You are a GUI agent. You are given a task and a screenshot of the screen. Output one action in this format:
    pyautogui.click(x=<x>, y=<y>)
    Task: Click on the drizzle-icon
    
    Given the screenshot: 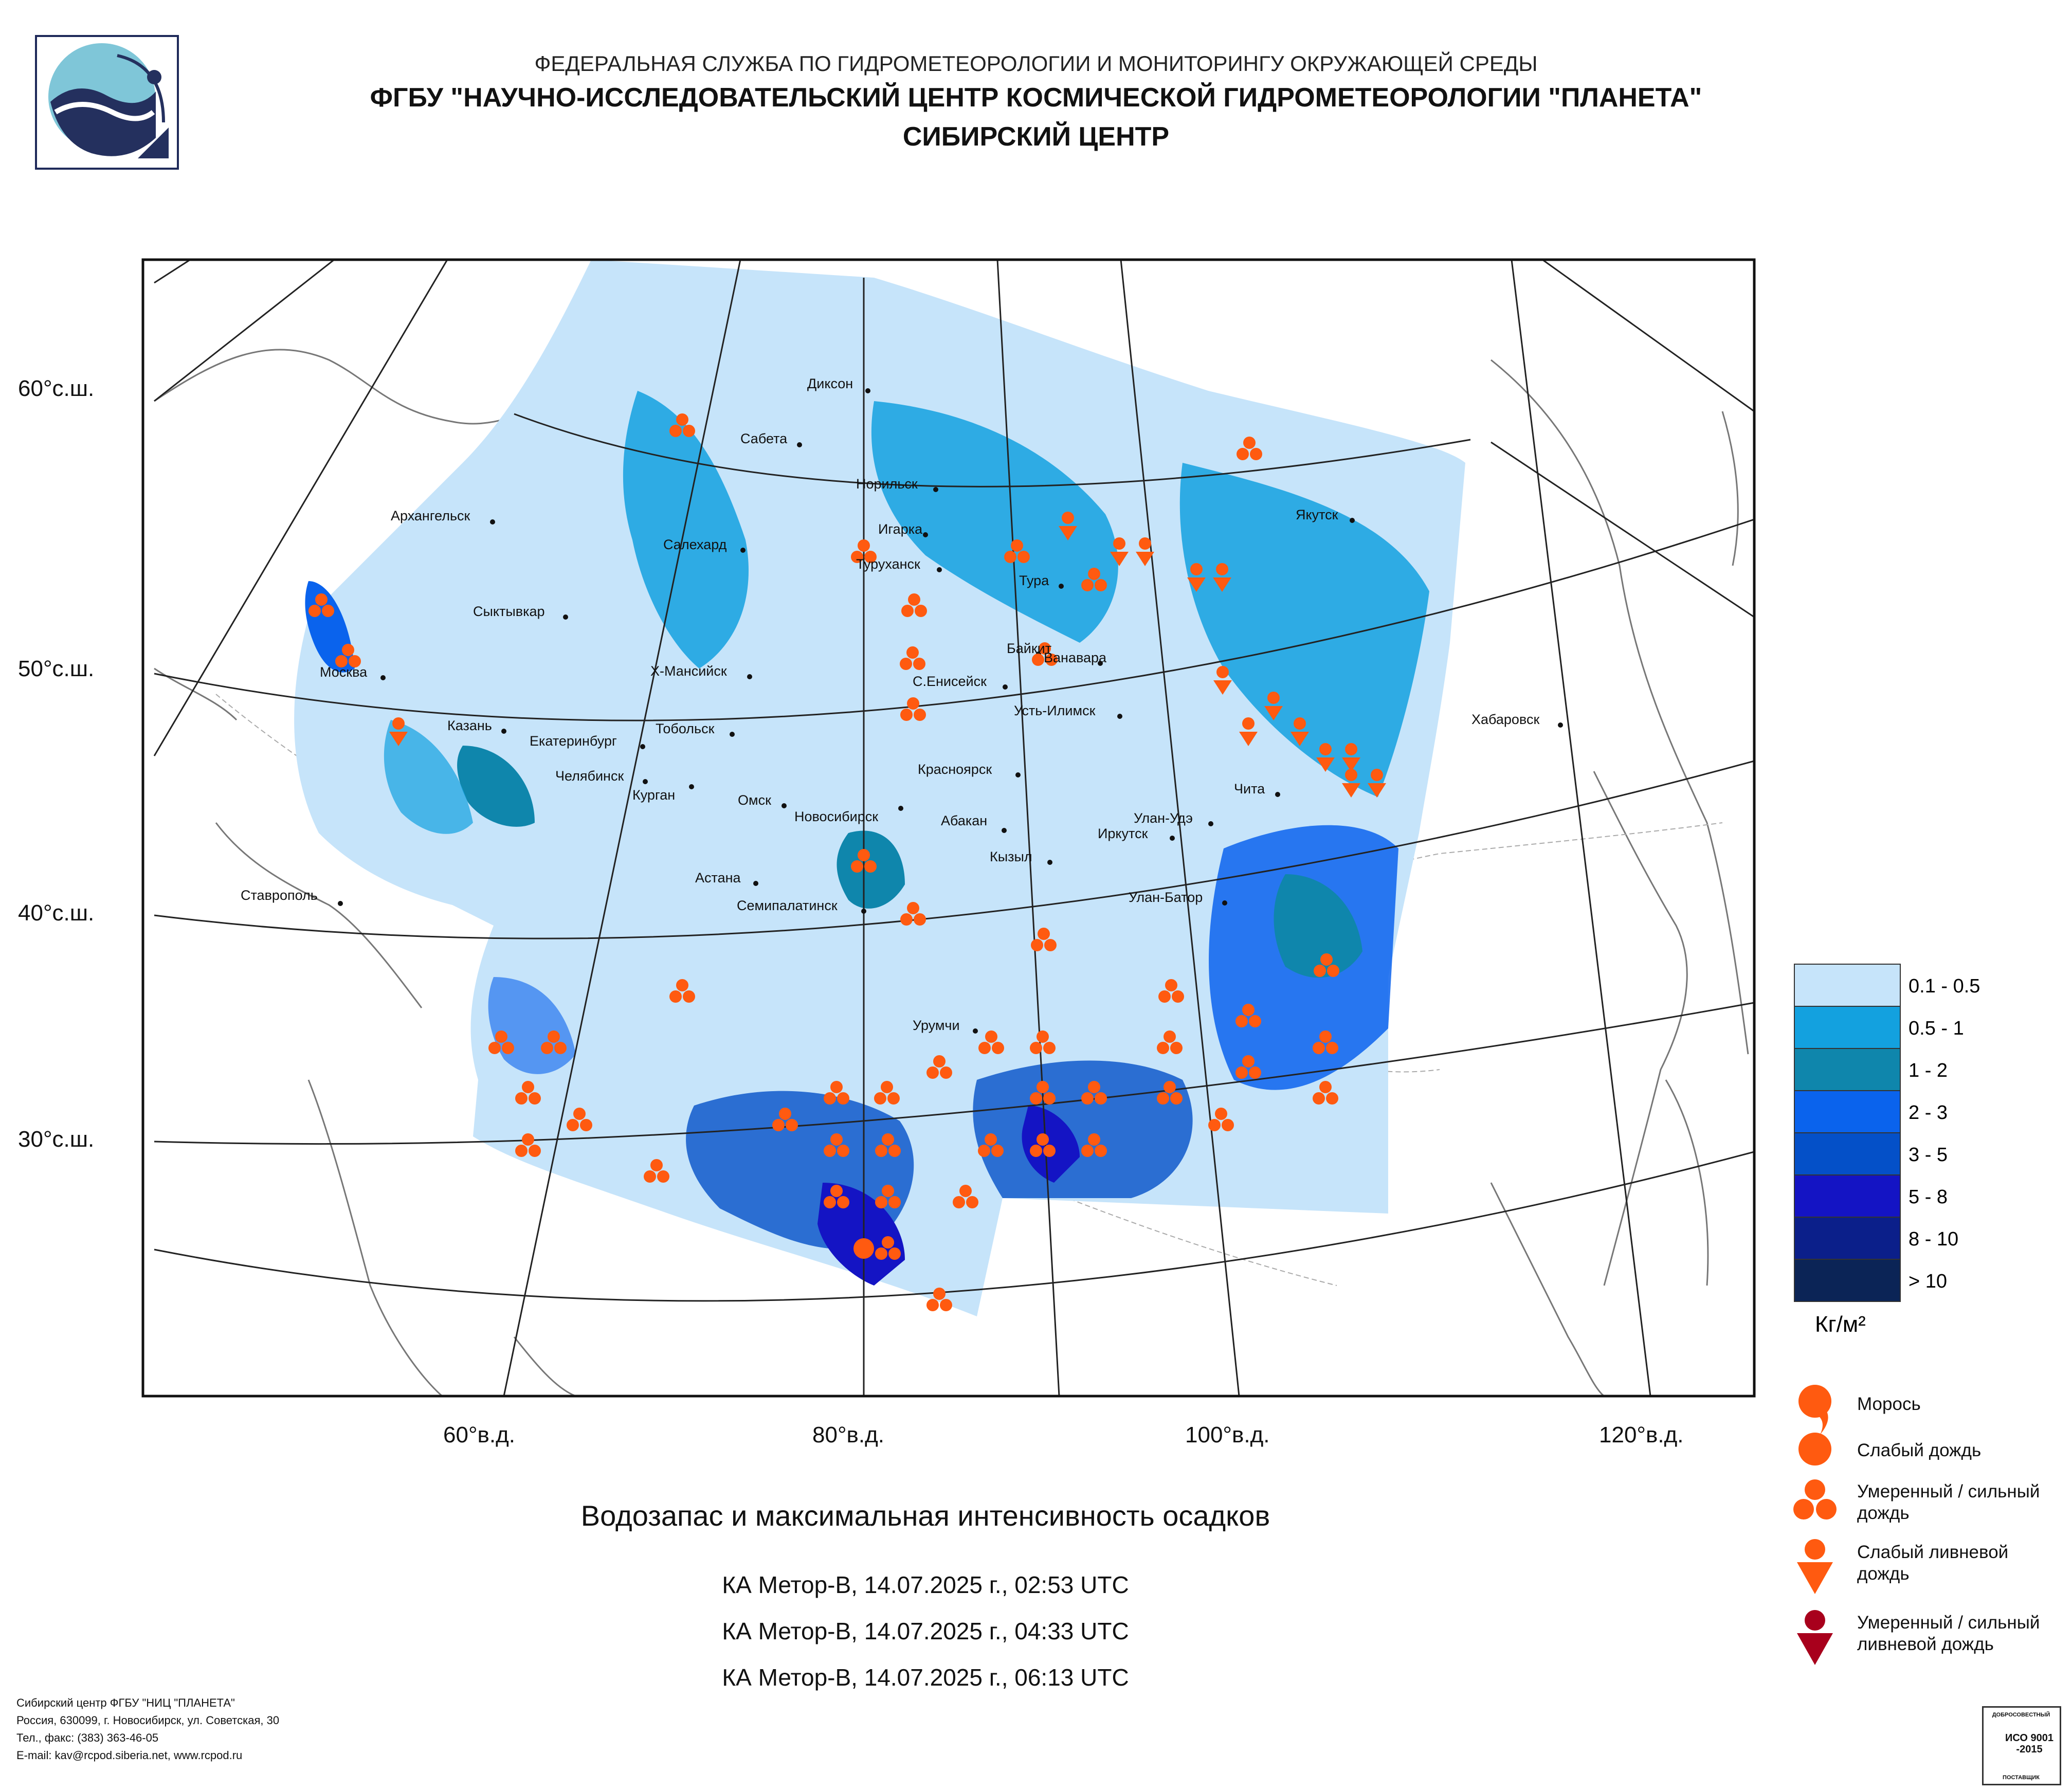 What is the action you would take?
    pyautogui.click(x=1814, y=1410)
    